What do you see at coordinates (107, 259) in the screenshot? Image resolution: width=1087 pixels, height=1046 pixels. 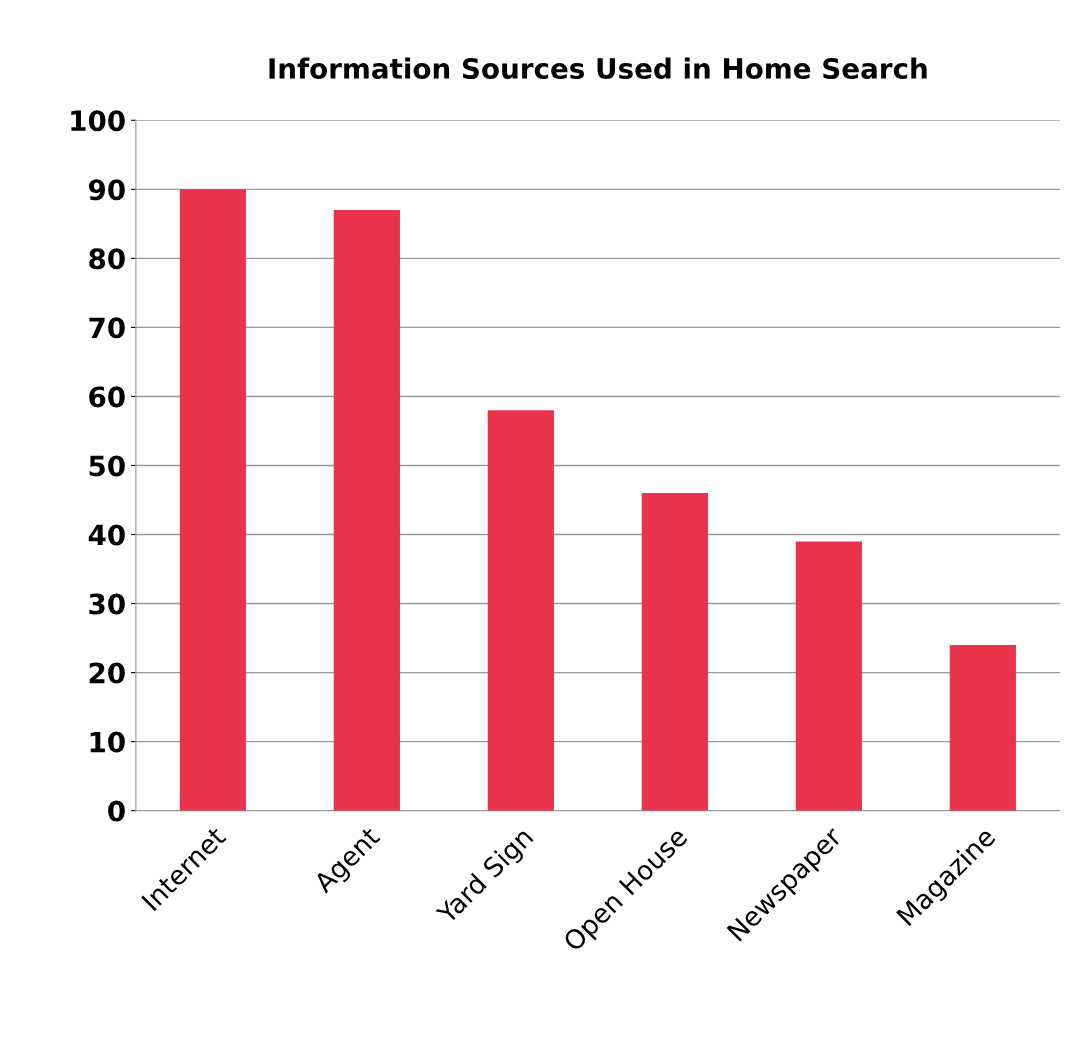 I see `y-tick-label: 80` at bounding box center [107, 259].